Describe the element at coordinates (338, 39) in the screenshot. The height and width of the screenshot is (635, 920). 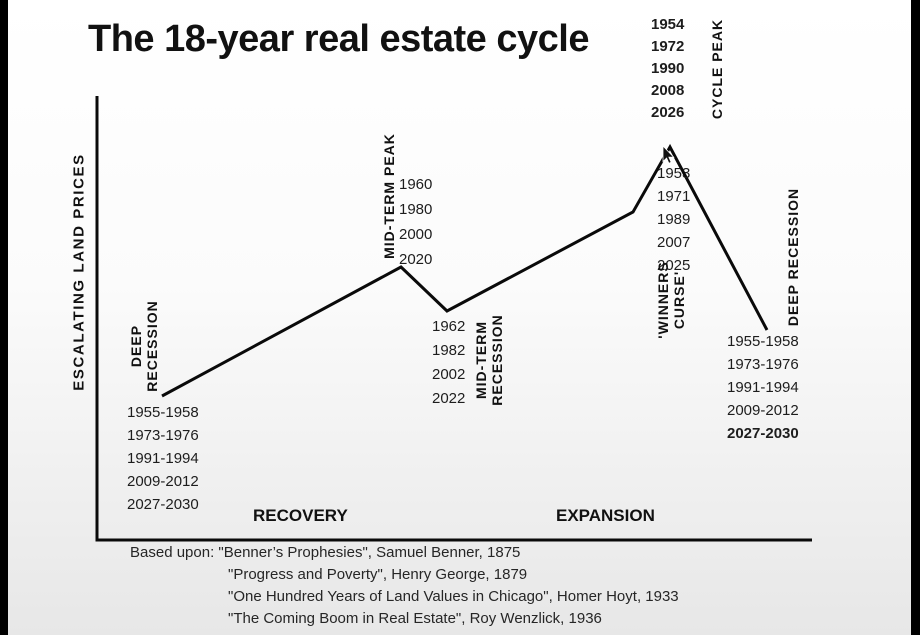
I see `page-title: The 18-year real estate cycle` at that location.